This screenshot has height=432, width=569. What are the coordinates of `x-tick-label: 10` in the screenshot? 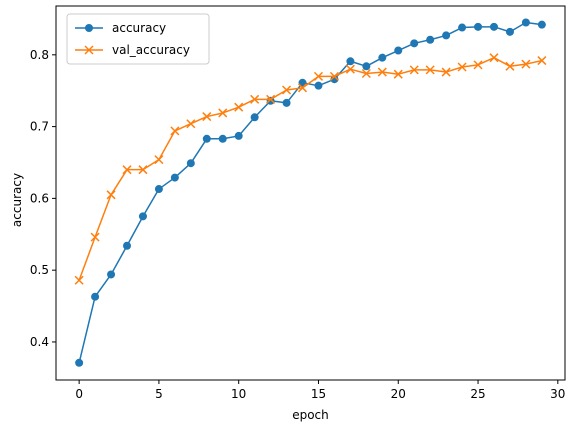 It's located at (238, 394).